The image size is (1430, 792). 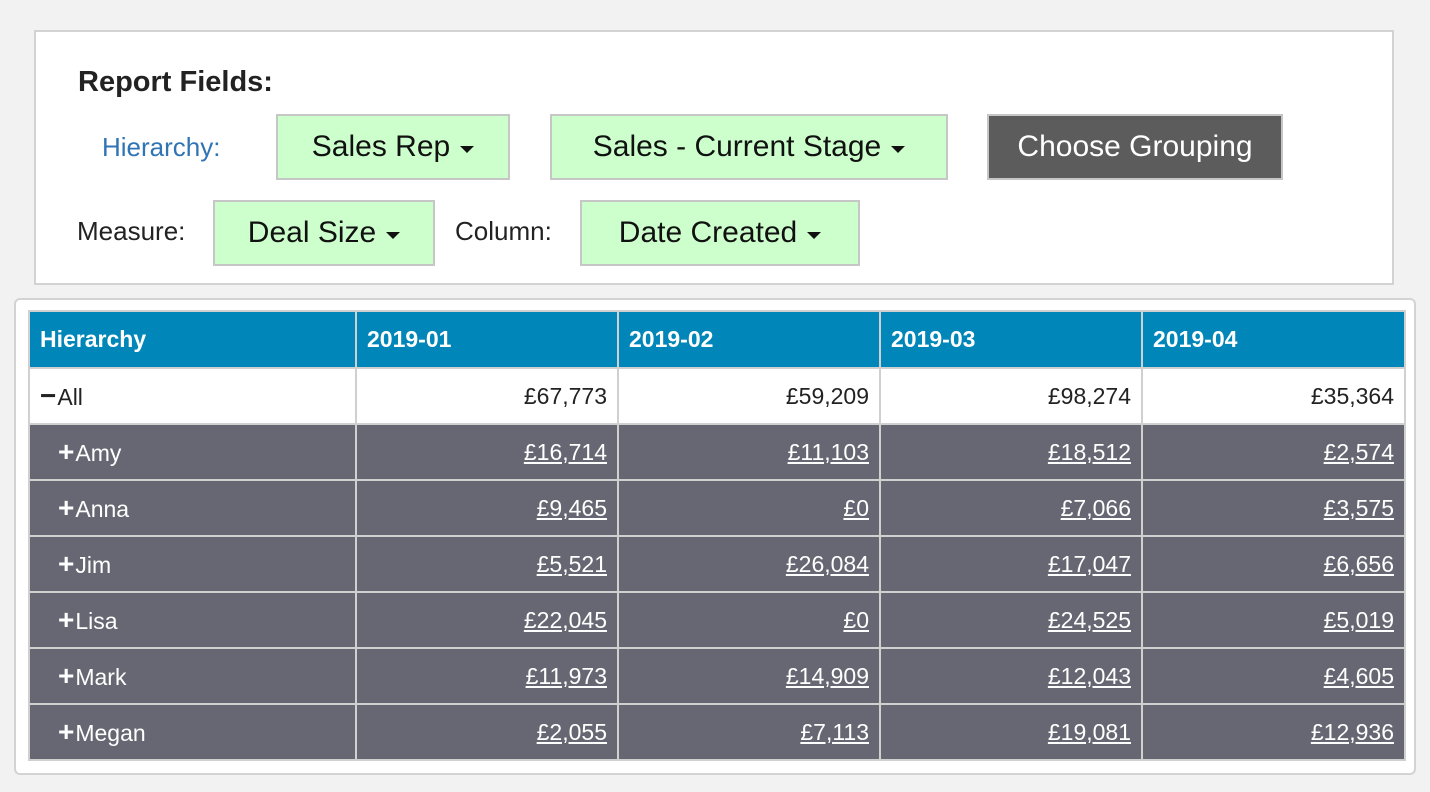 What do you see at coordinates (1273, 452) in the screenshot?
I see `value-cell: £2,574` at bounding box center [1273, 452].